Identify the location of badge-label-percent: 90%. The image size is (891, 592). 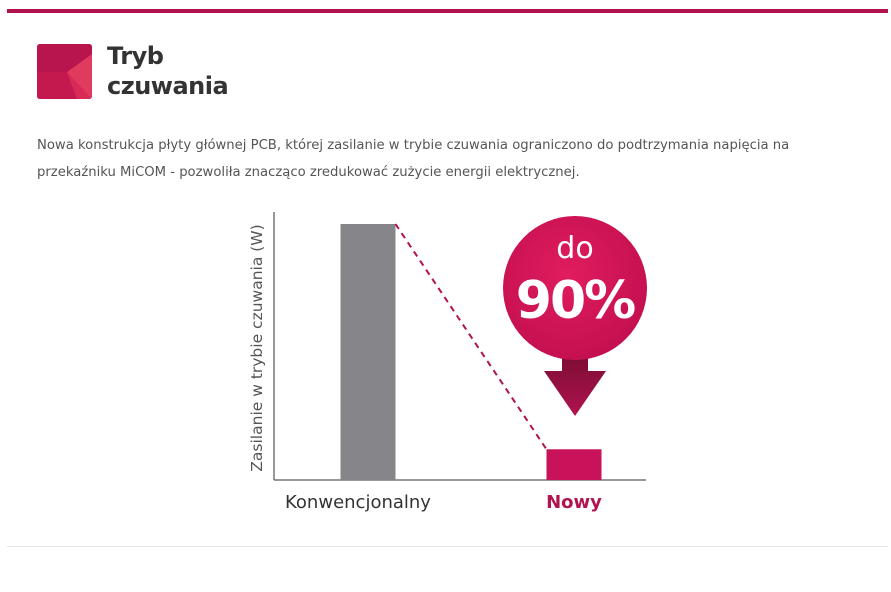
(575, 301).